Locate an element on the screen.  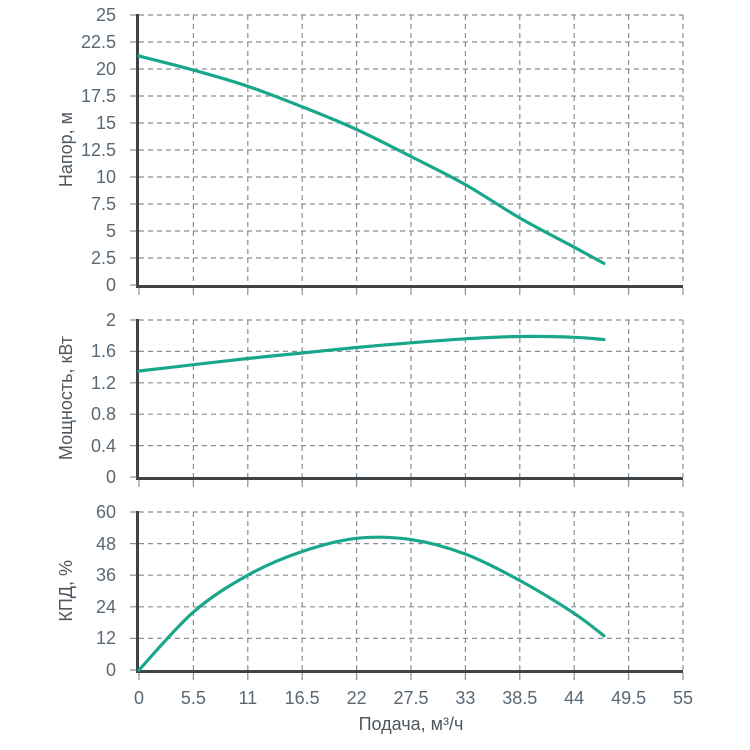
y-tick-label: 36 is located at coordinates (105, 575).